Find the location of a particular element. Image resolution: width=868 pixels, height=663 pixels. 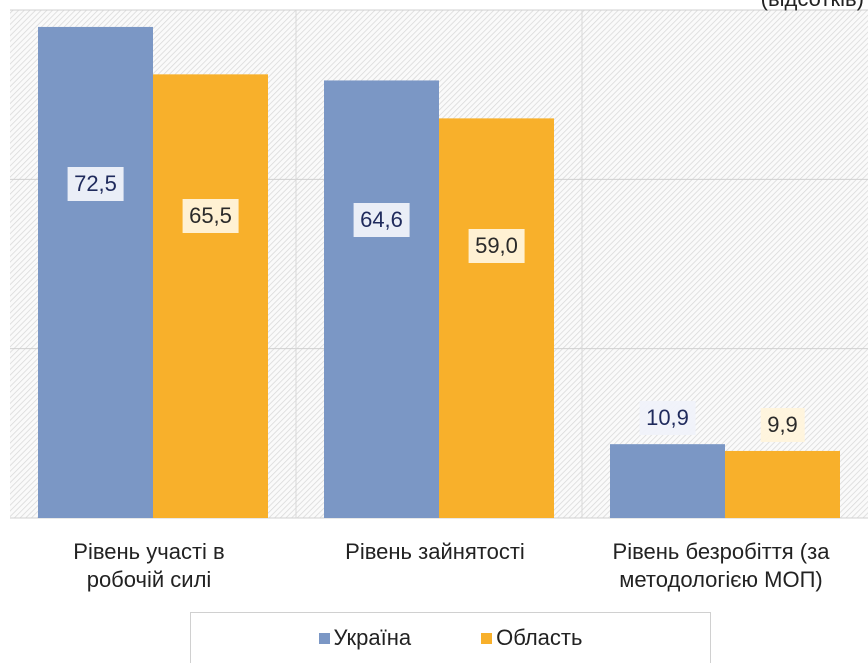

legend-item: Україна is located at coordinates (365, 638).